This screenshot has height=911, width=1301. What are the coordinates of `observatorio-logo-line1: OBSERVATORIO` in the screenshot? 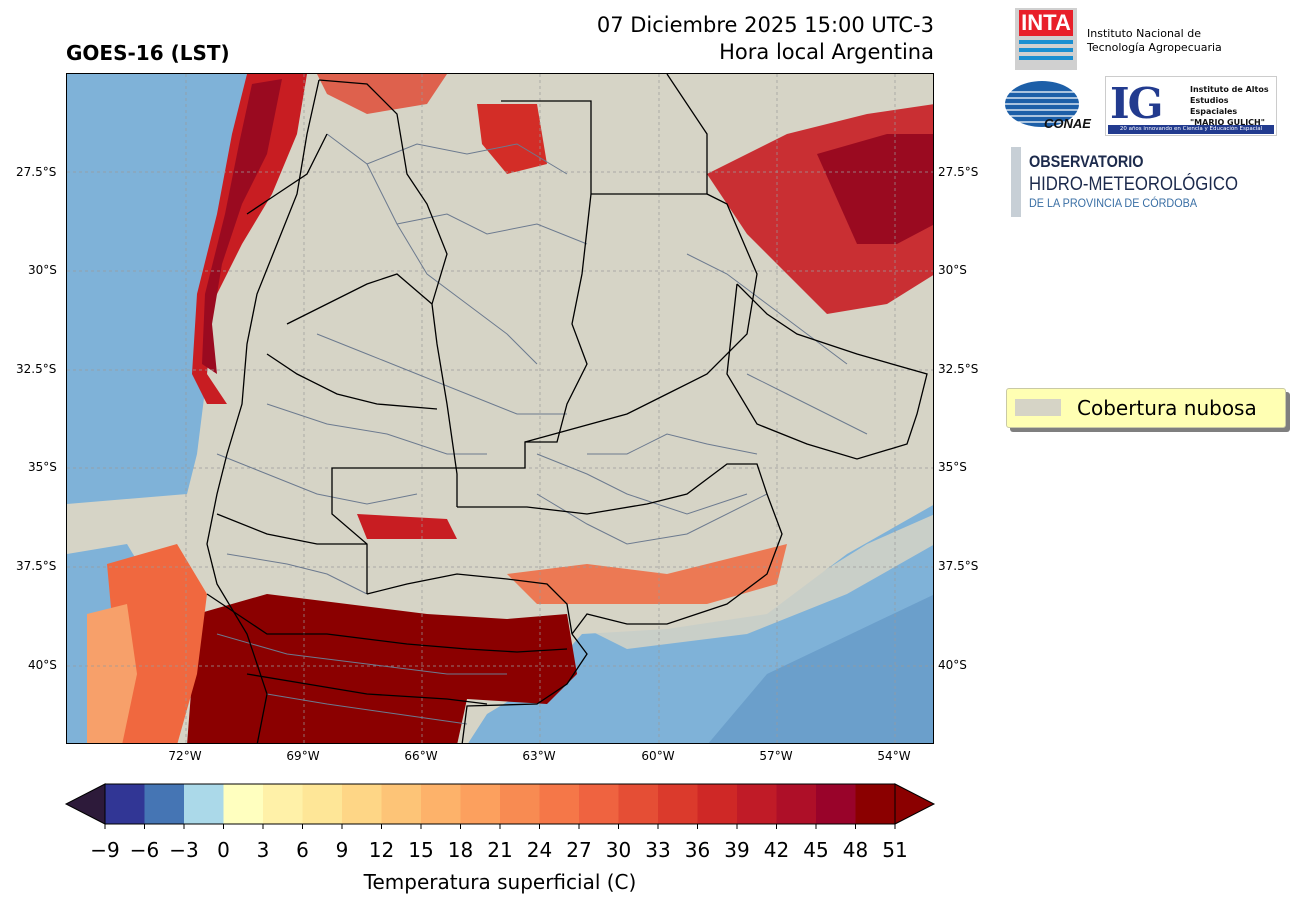 It's located at (1086, 161).